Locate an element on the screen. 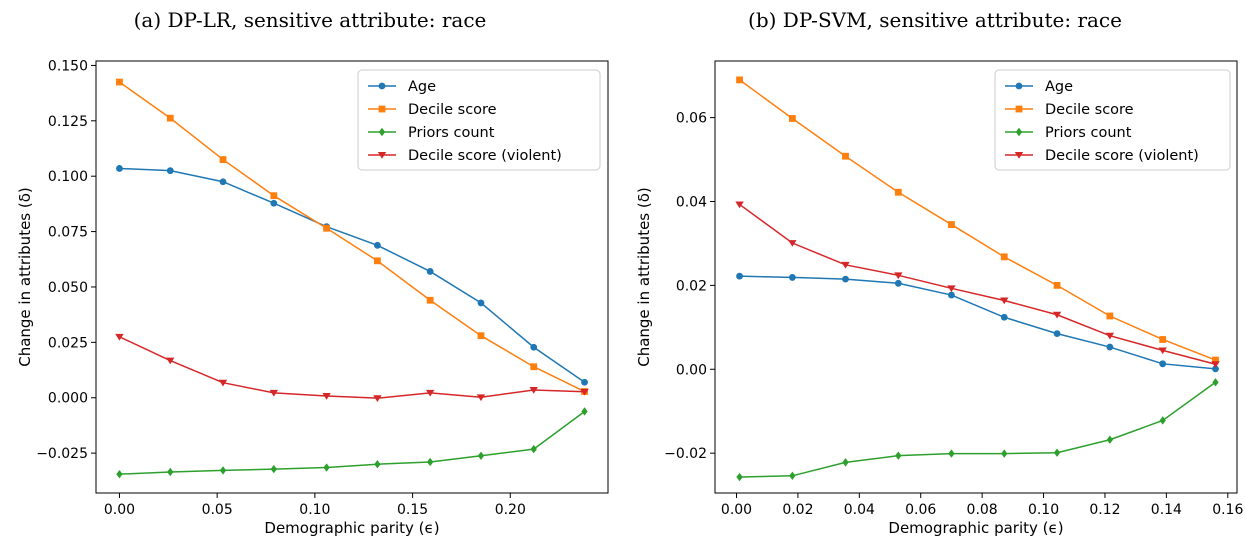 Image resolution: width=1245 pixels, height=537 pixels. x-tick-label: 0.06 is located at coordinates (920, 510).